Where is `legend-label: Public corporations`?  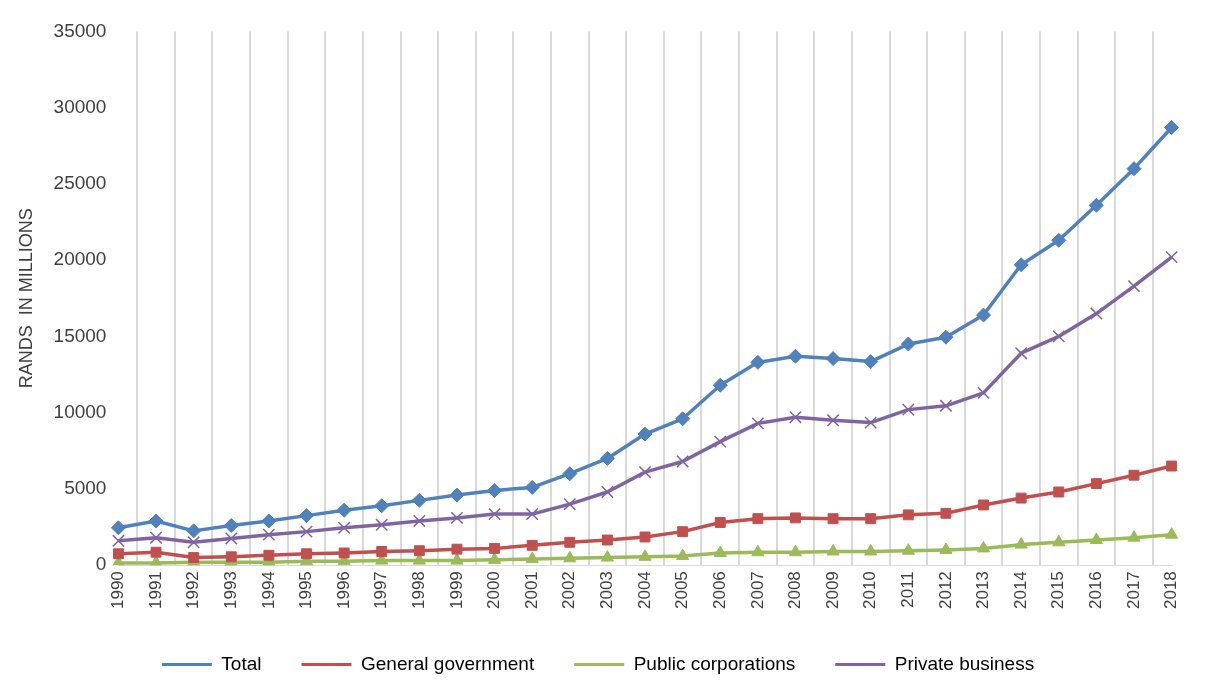
legend-label: Public corporations is located at coordinates (714, 663).